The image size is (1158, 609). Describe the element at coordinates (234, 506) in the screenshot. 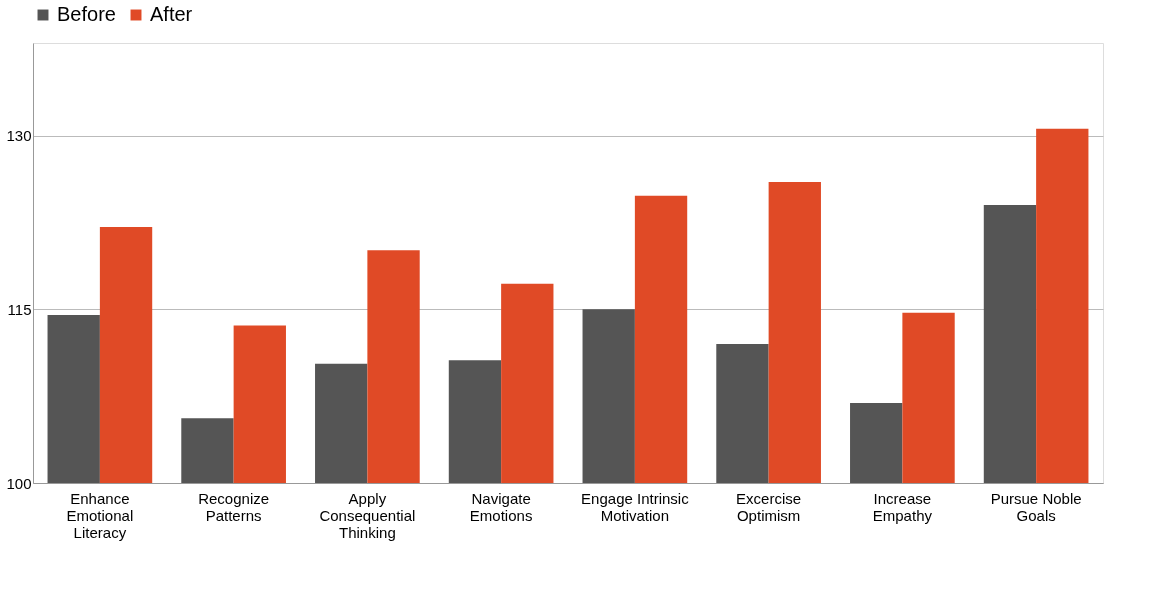

I see `x-tick-label: Recognize Patterns` at that location.